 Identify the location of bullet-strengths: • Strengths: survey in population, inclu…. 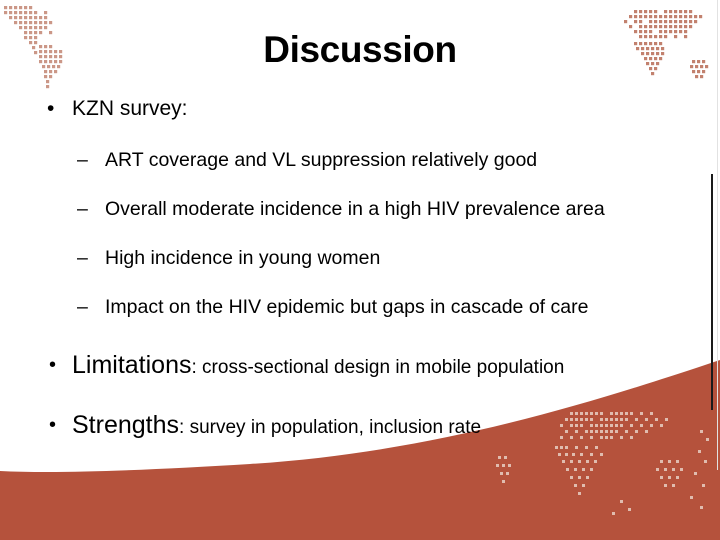
(353, 427).